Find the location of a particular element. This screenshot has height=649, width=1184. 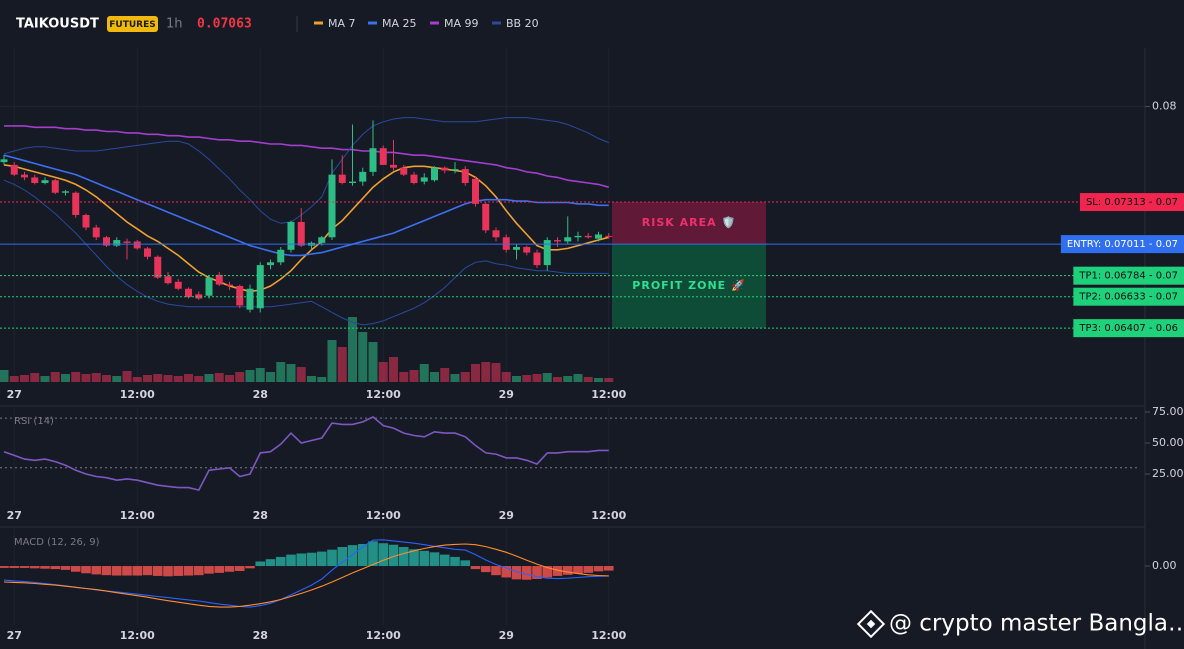

interval: 1h is located at coordinates (174, 24).